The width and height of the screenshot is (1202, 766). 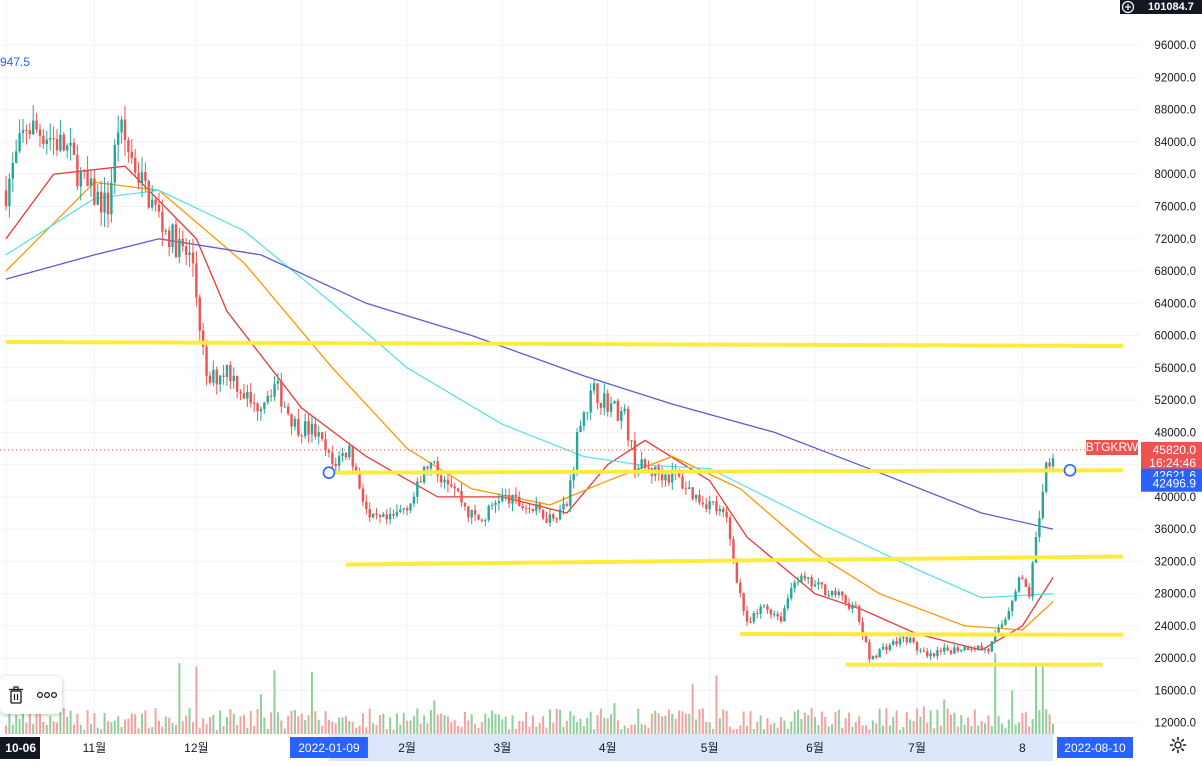 I want to click on price-tick-label: 88000.0, so click(x=1175, y=111).